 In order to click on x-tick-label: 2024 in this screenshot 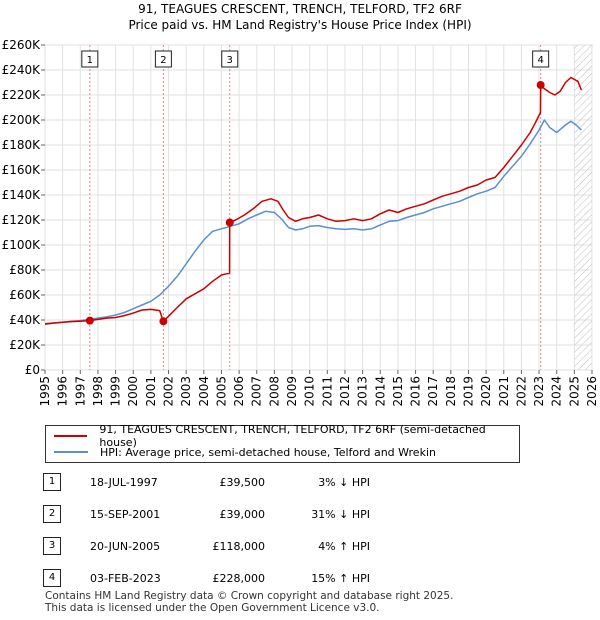, I will do `click(557, 391)`.